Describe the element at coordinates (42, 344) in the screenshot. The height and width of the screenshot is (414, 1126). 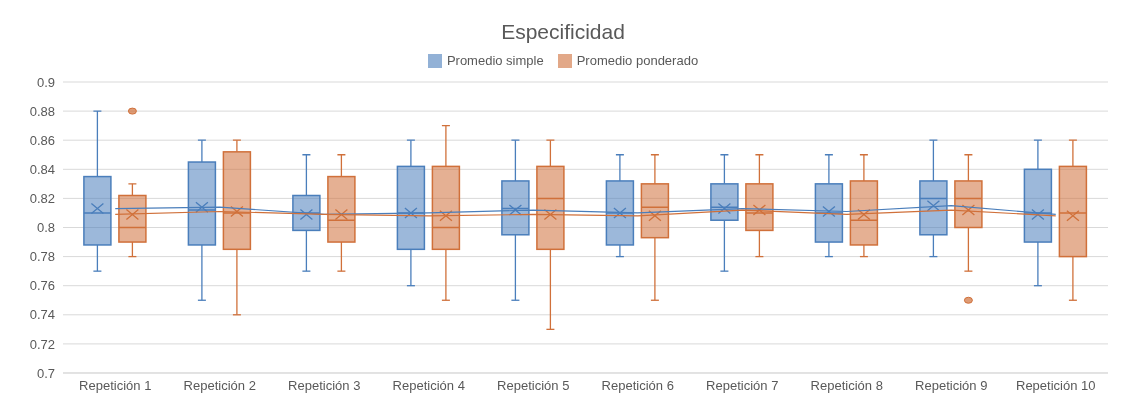
I see `y-tick-label: 0.72` at that location.